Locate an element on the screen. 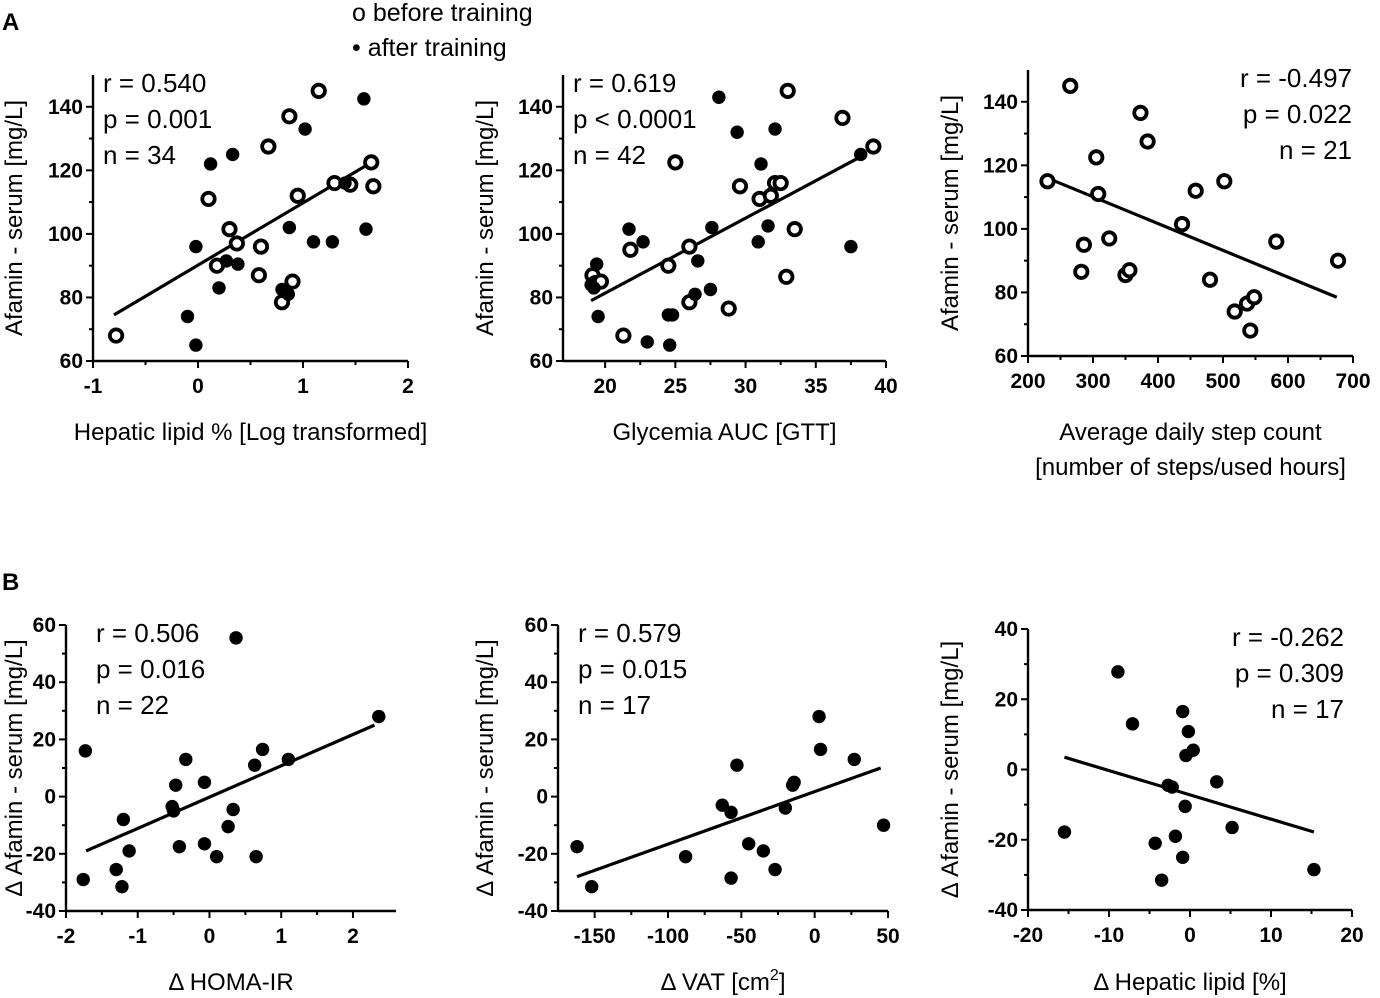 Image resolution: width=1380 pixels, height=998 pixels. stat-label: p = 0.016 is located at coordinates (150, 669).